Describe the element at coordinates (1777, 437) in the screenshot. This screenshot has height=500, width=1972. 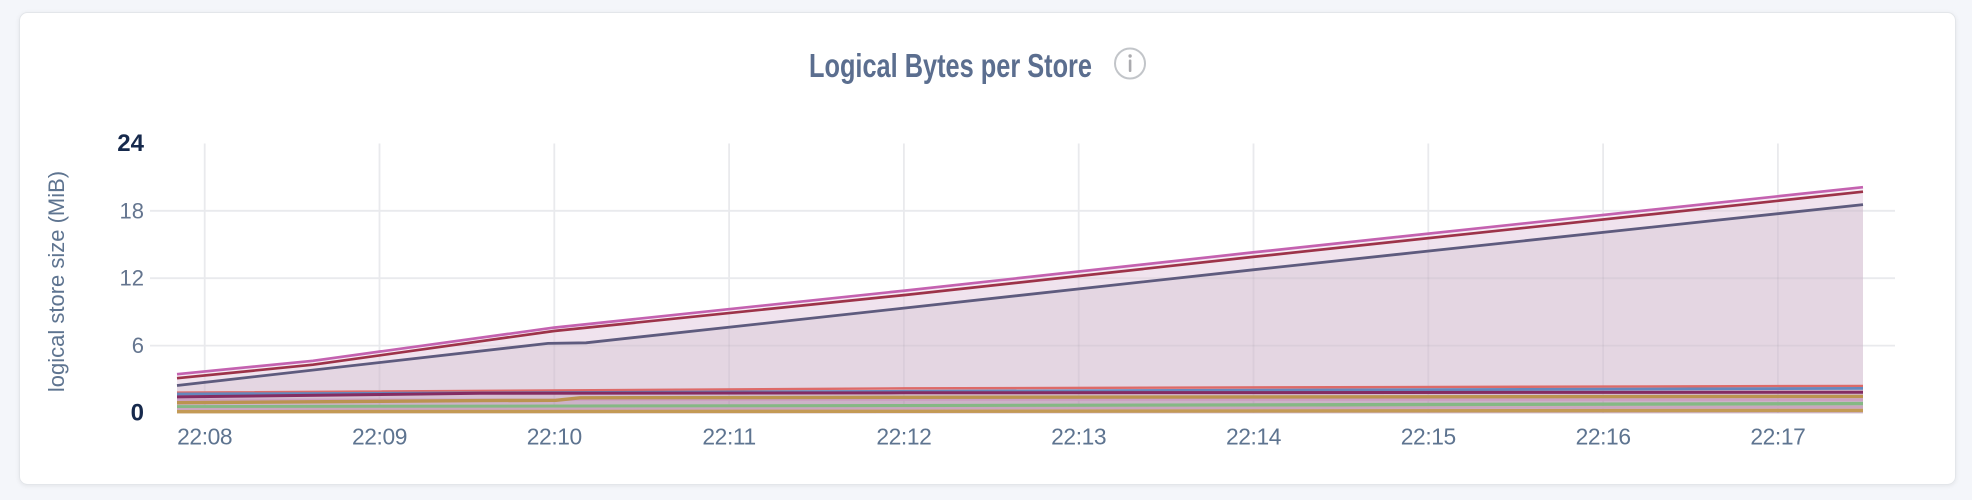
I see `svg-text: 22:17` at that location.